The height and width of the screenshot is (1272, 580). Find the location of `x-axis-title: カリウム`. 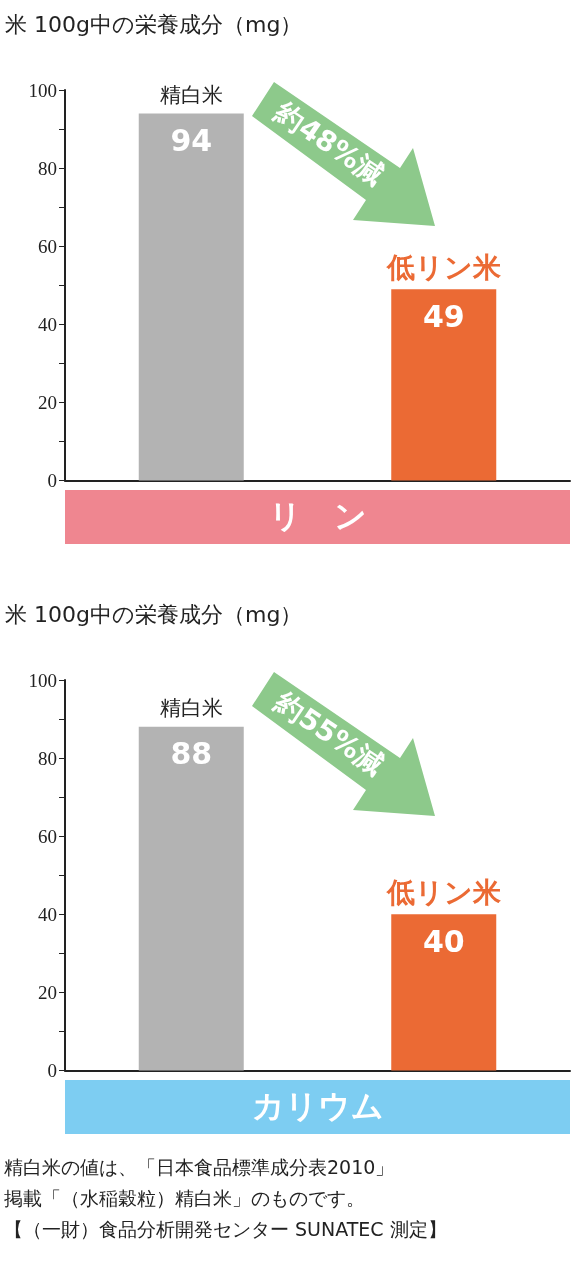

x-axis-title: カリウム is located at coordinates (317, 1107).